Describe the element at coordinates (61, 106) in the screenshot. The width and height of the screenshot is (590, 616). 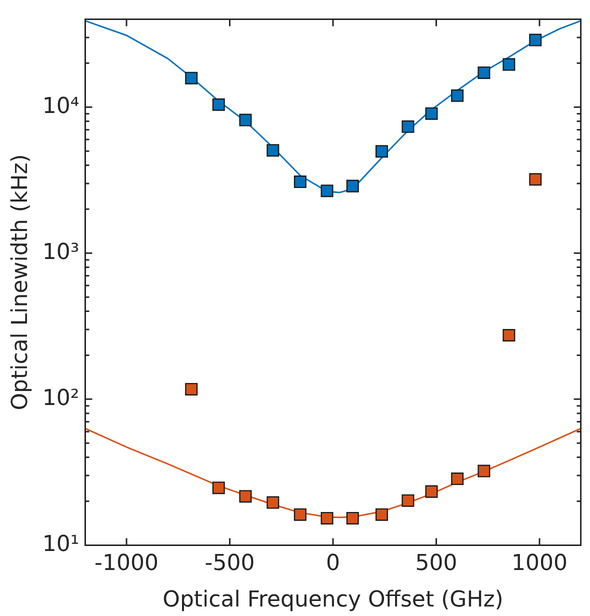
I see `y-tick-label: 10⁴` at that location.